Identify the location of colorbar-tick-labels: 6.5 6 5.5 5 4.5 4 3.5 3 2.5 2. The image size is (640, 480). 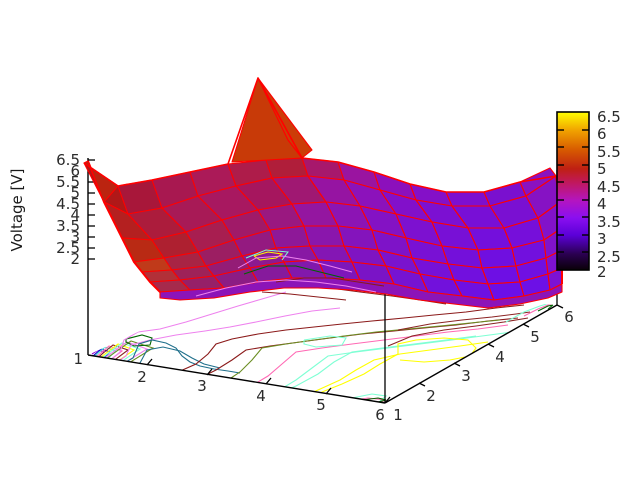
(609, 194).